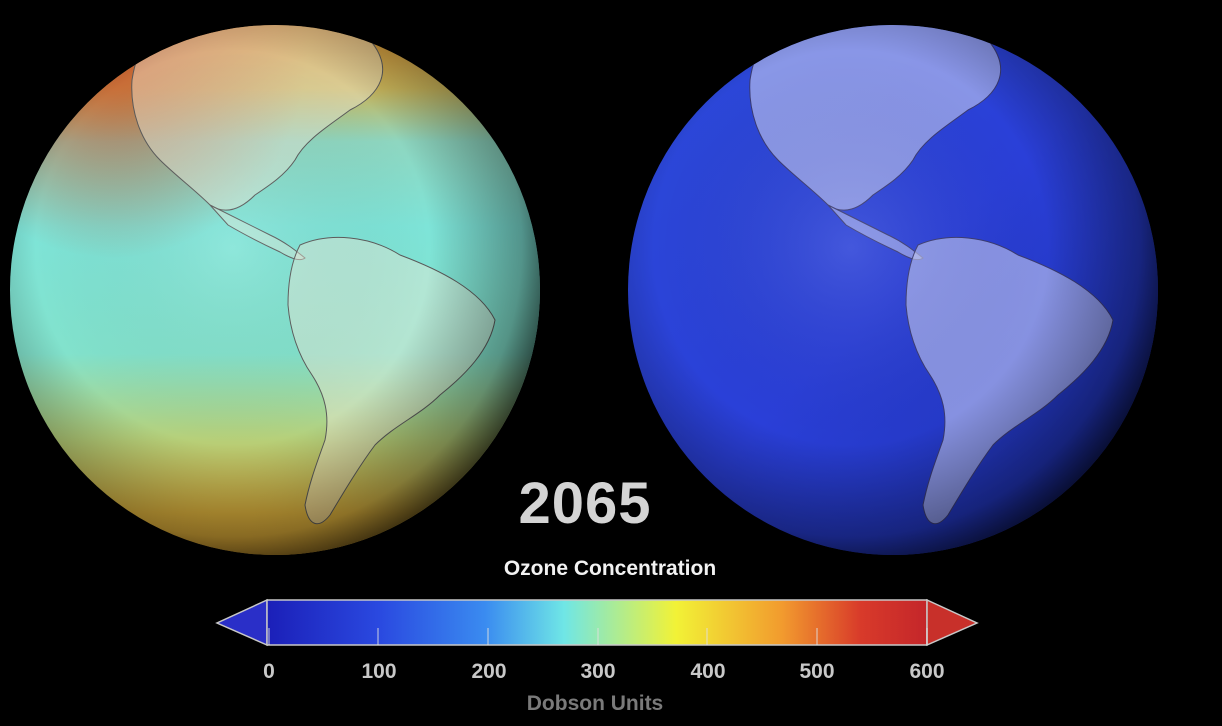 The width and height of the screenshot is (1222, 726). What do you see at coordinates (269, 671) in the screenshot?
I see `tick-label-0: 0` at bounding box center [269, 671].